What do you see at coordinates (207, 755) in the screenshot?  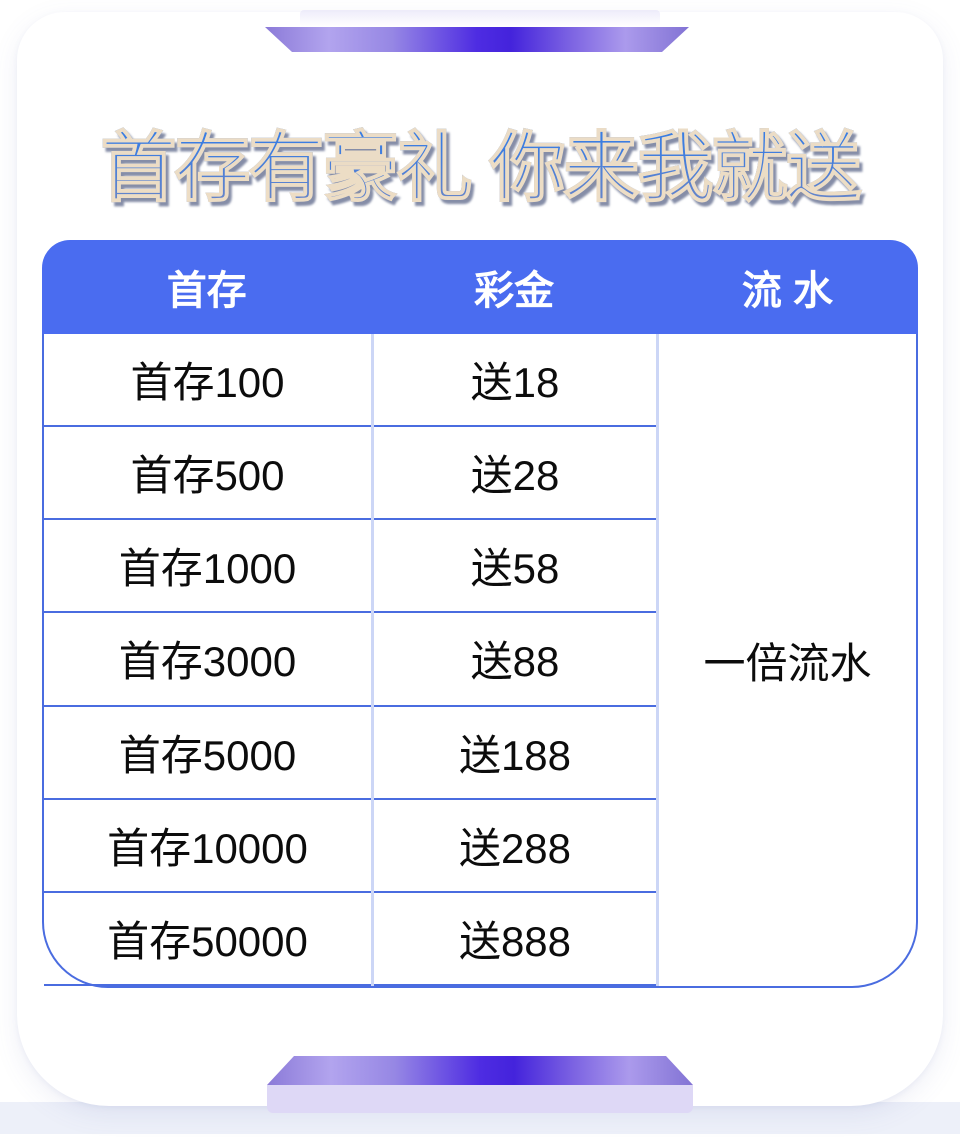 I see `deposit-cell: 首存5000` at bounding box center [207, 755].